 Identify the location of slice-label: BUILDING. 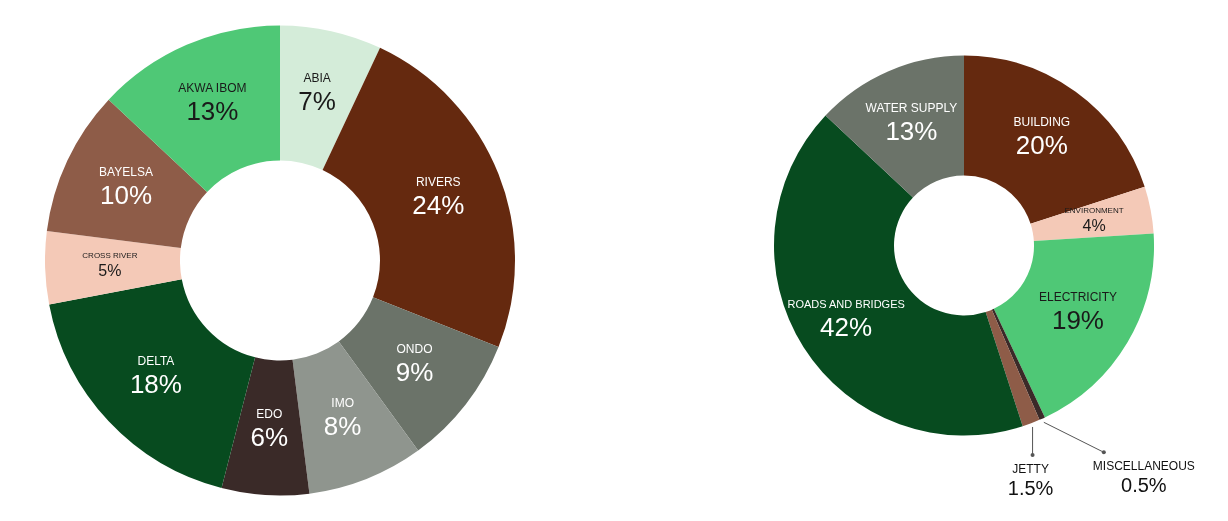
(1042, 122).